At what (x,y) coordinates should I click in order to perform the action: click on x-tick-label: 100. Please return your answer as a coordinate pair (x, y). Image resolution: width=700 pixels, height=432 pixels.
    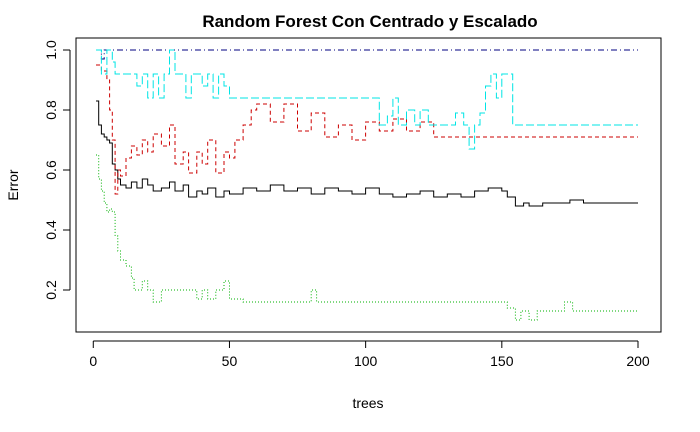
    Looking at the image, I should click on (366, 361).